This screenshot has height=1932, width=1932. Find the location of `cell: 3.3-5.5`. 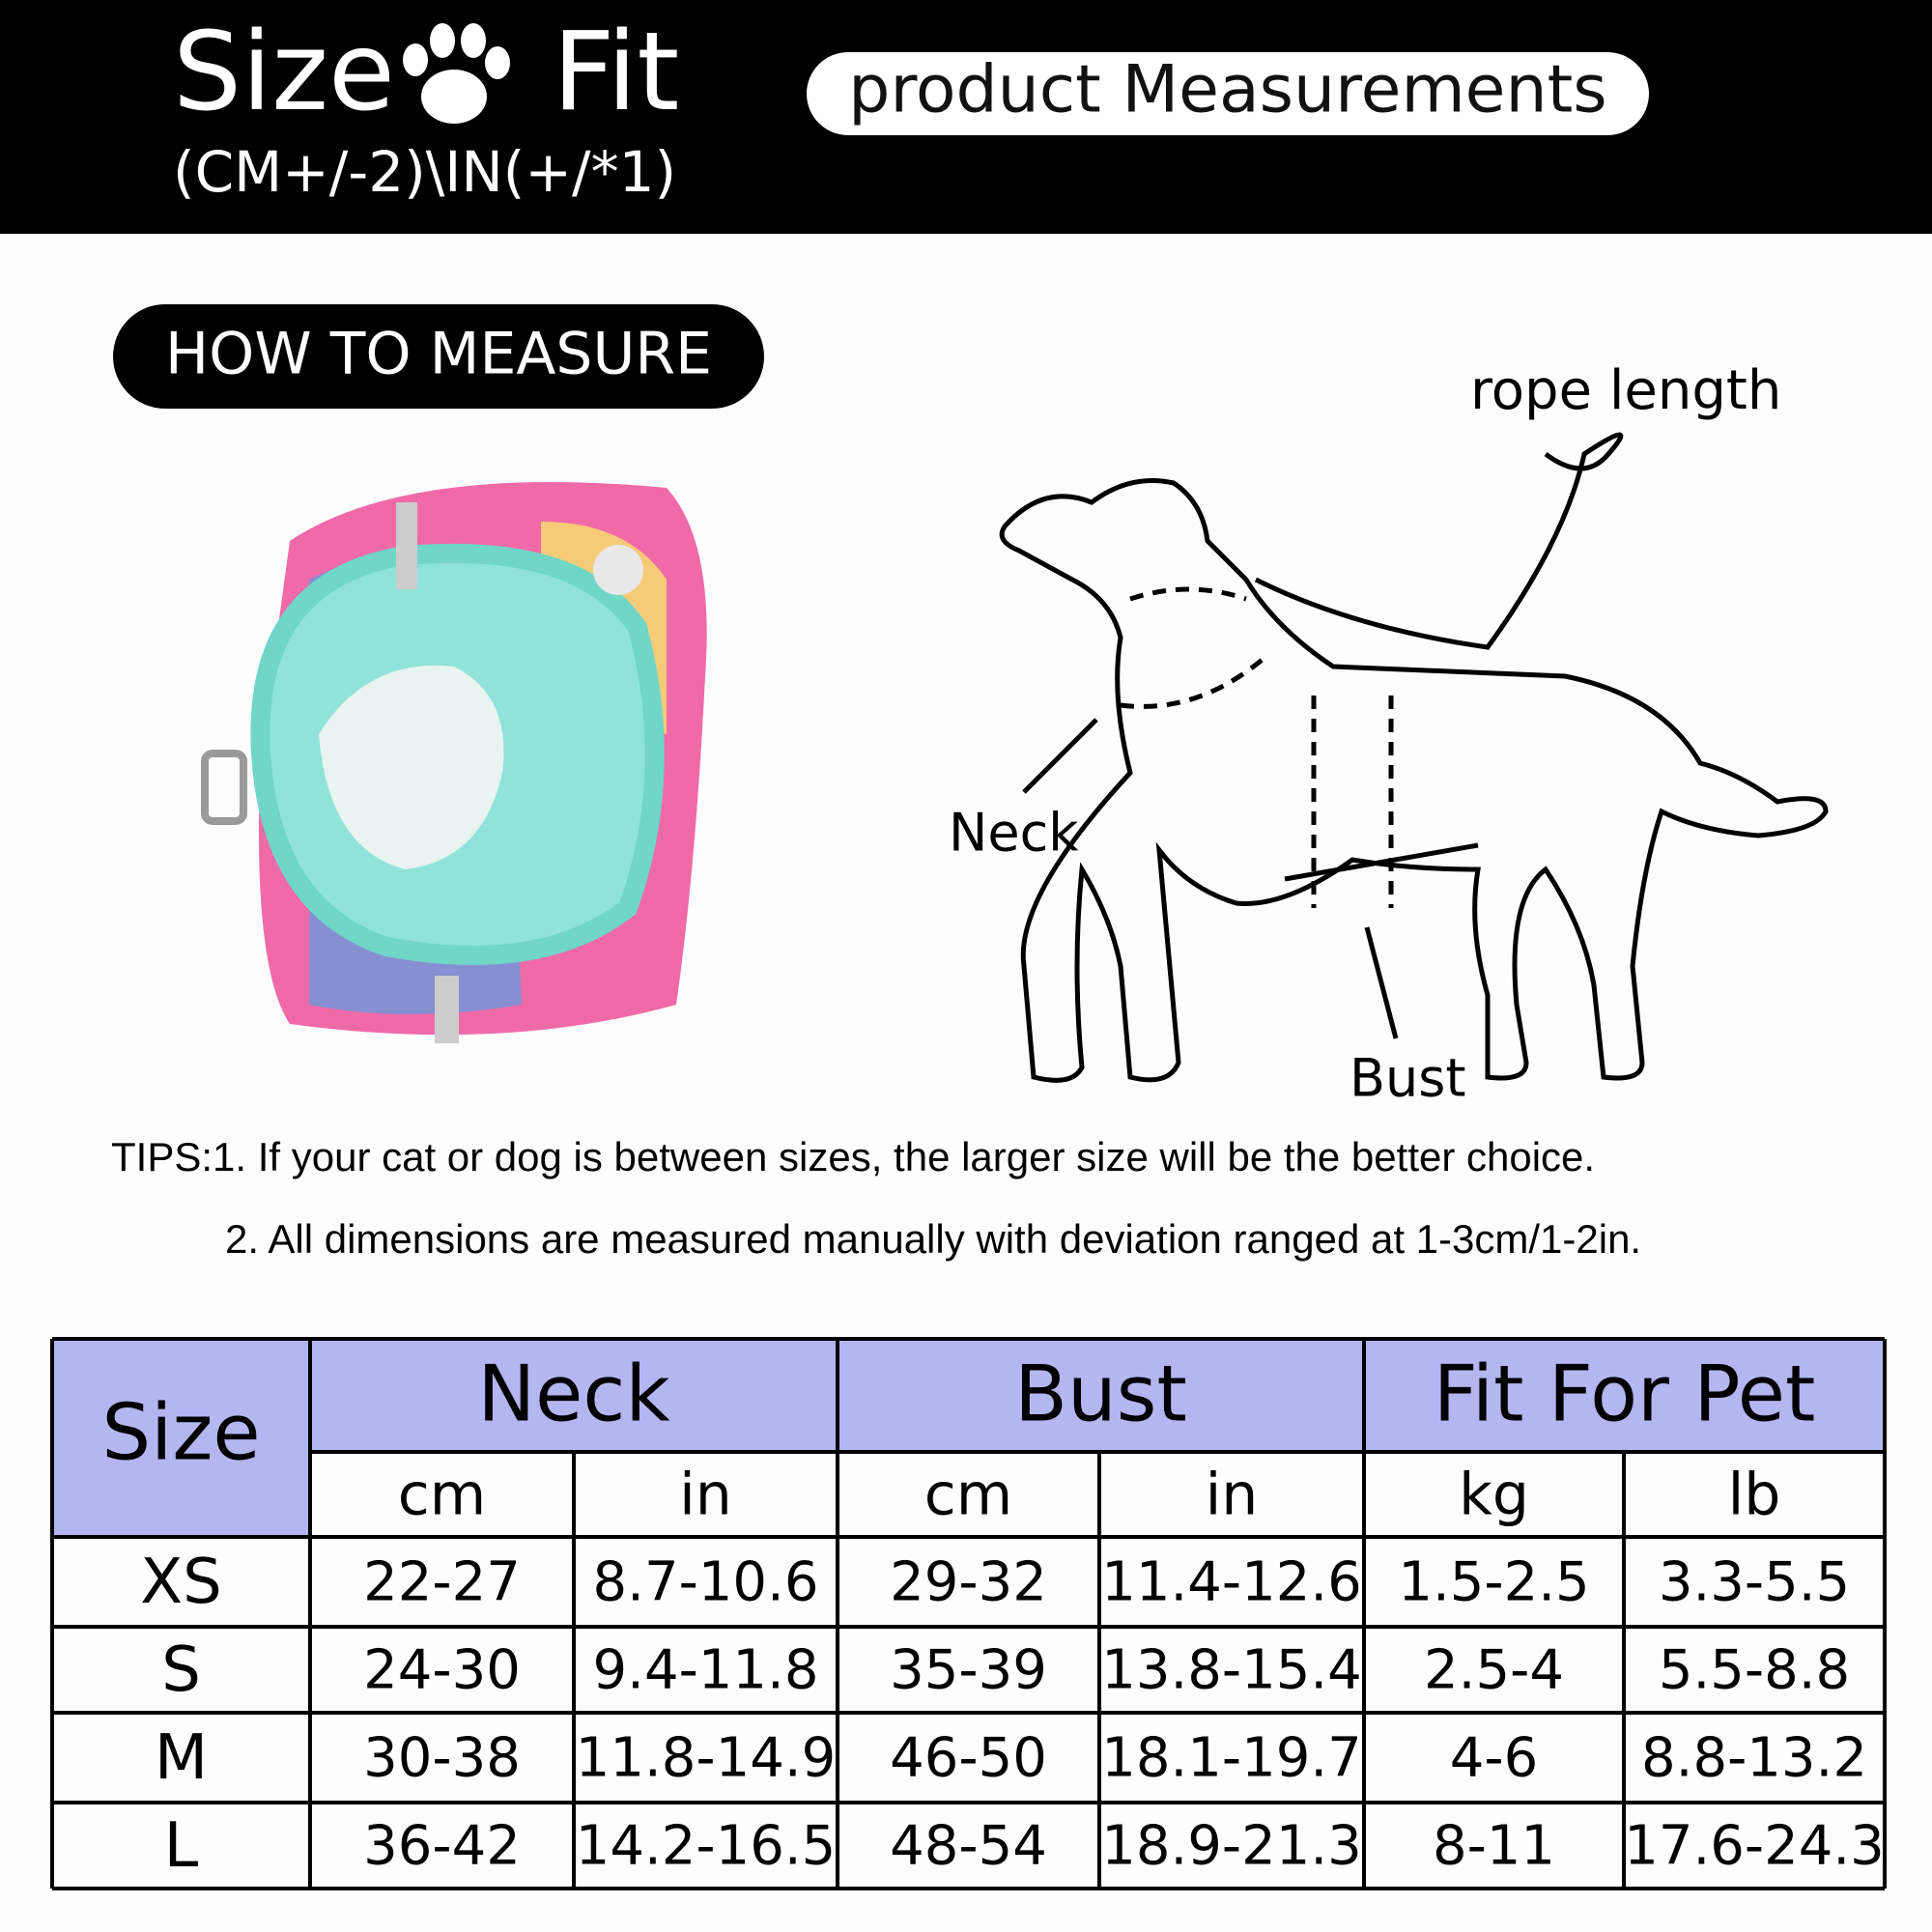

cell: 3.3-5.5 is located at coordinates (1754, 1582).